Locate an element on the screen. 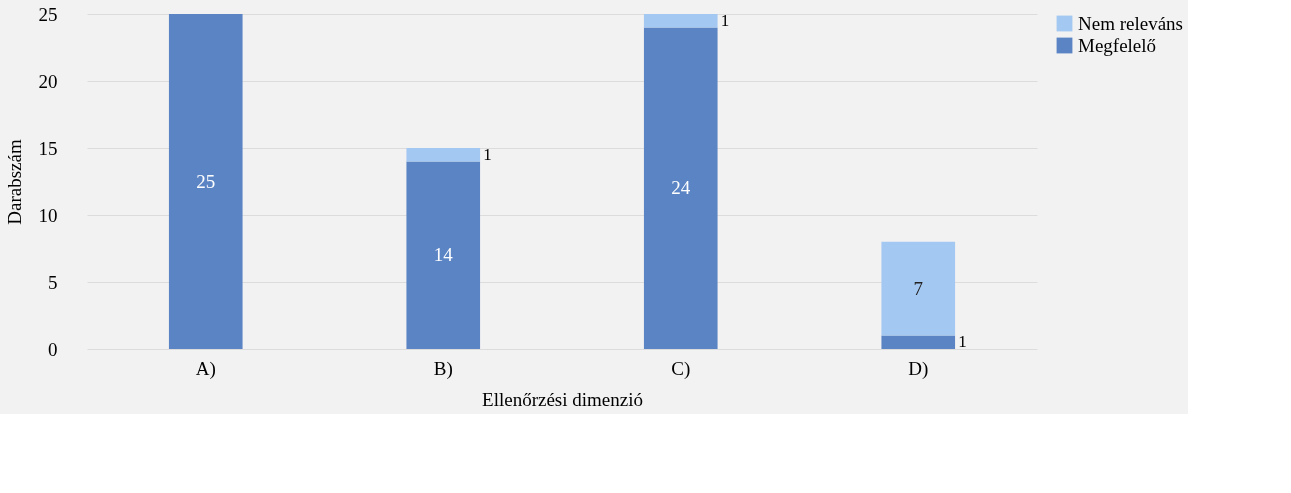  y-tick-label: 0 is located at coordinates (53, 349).